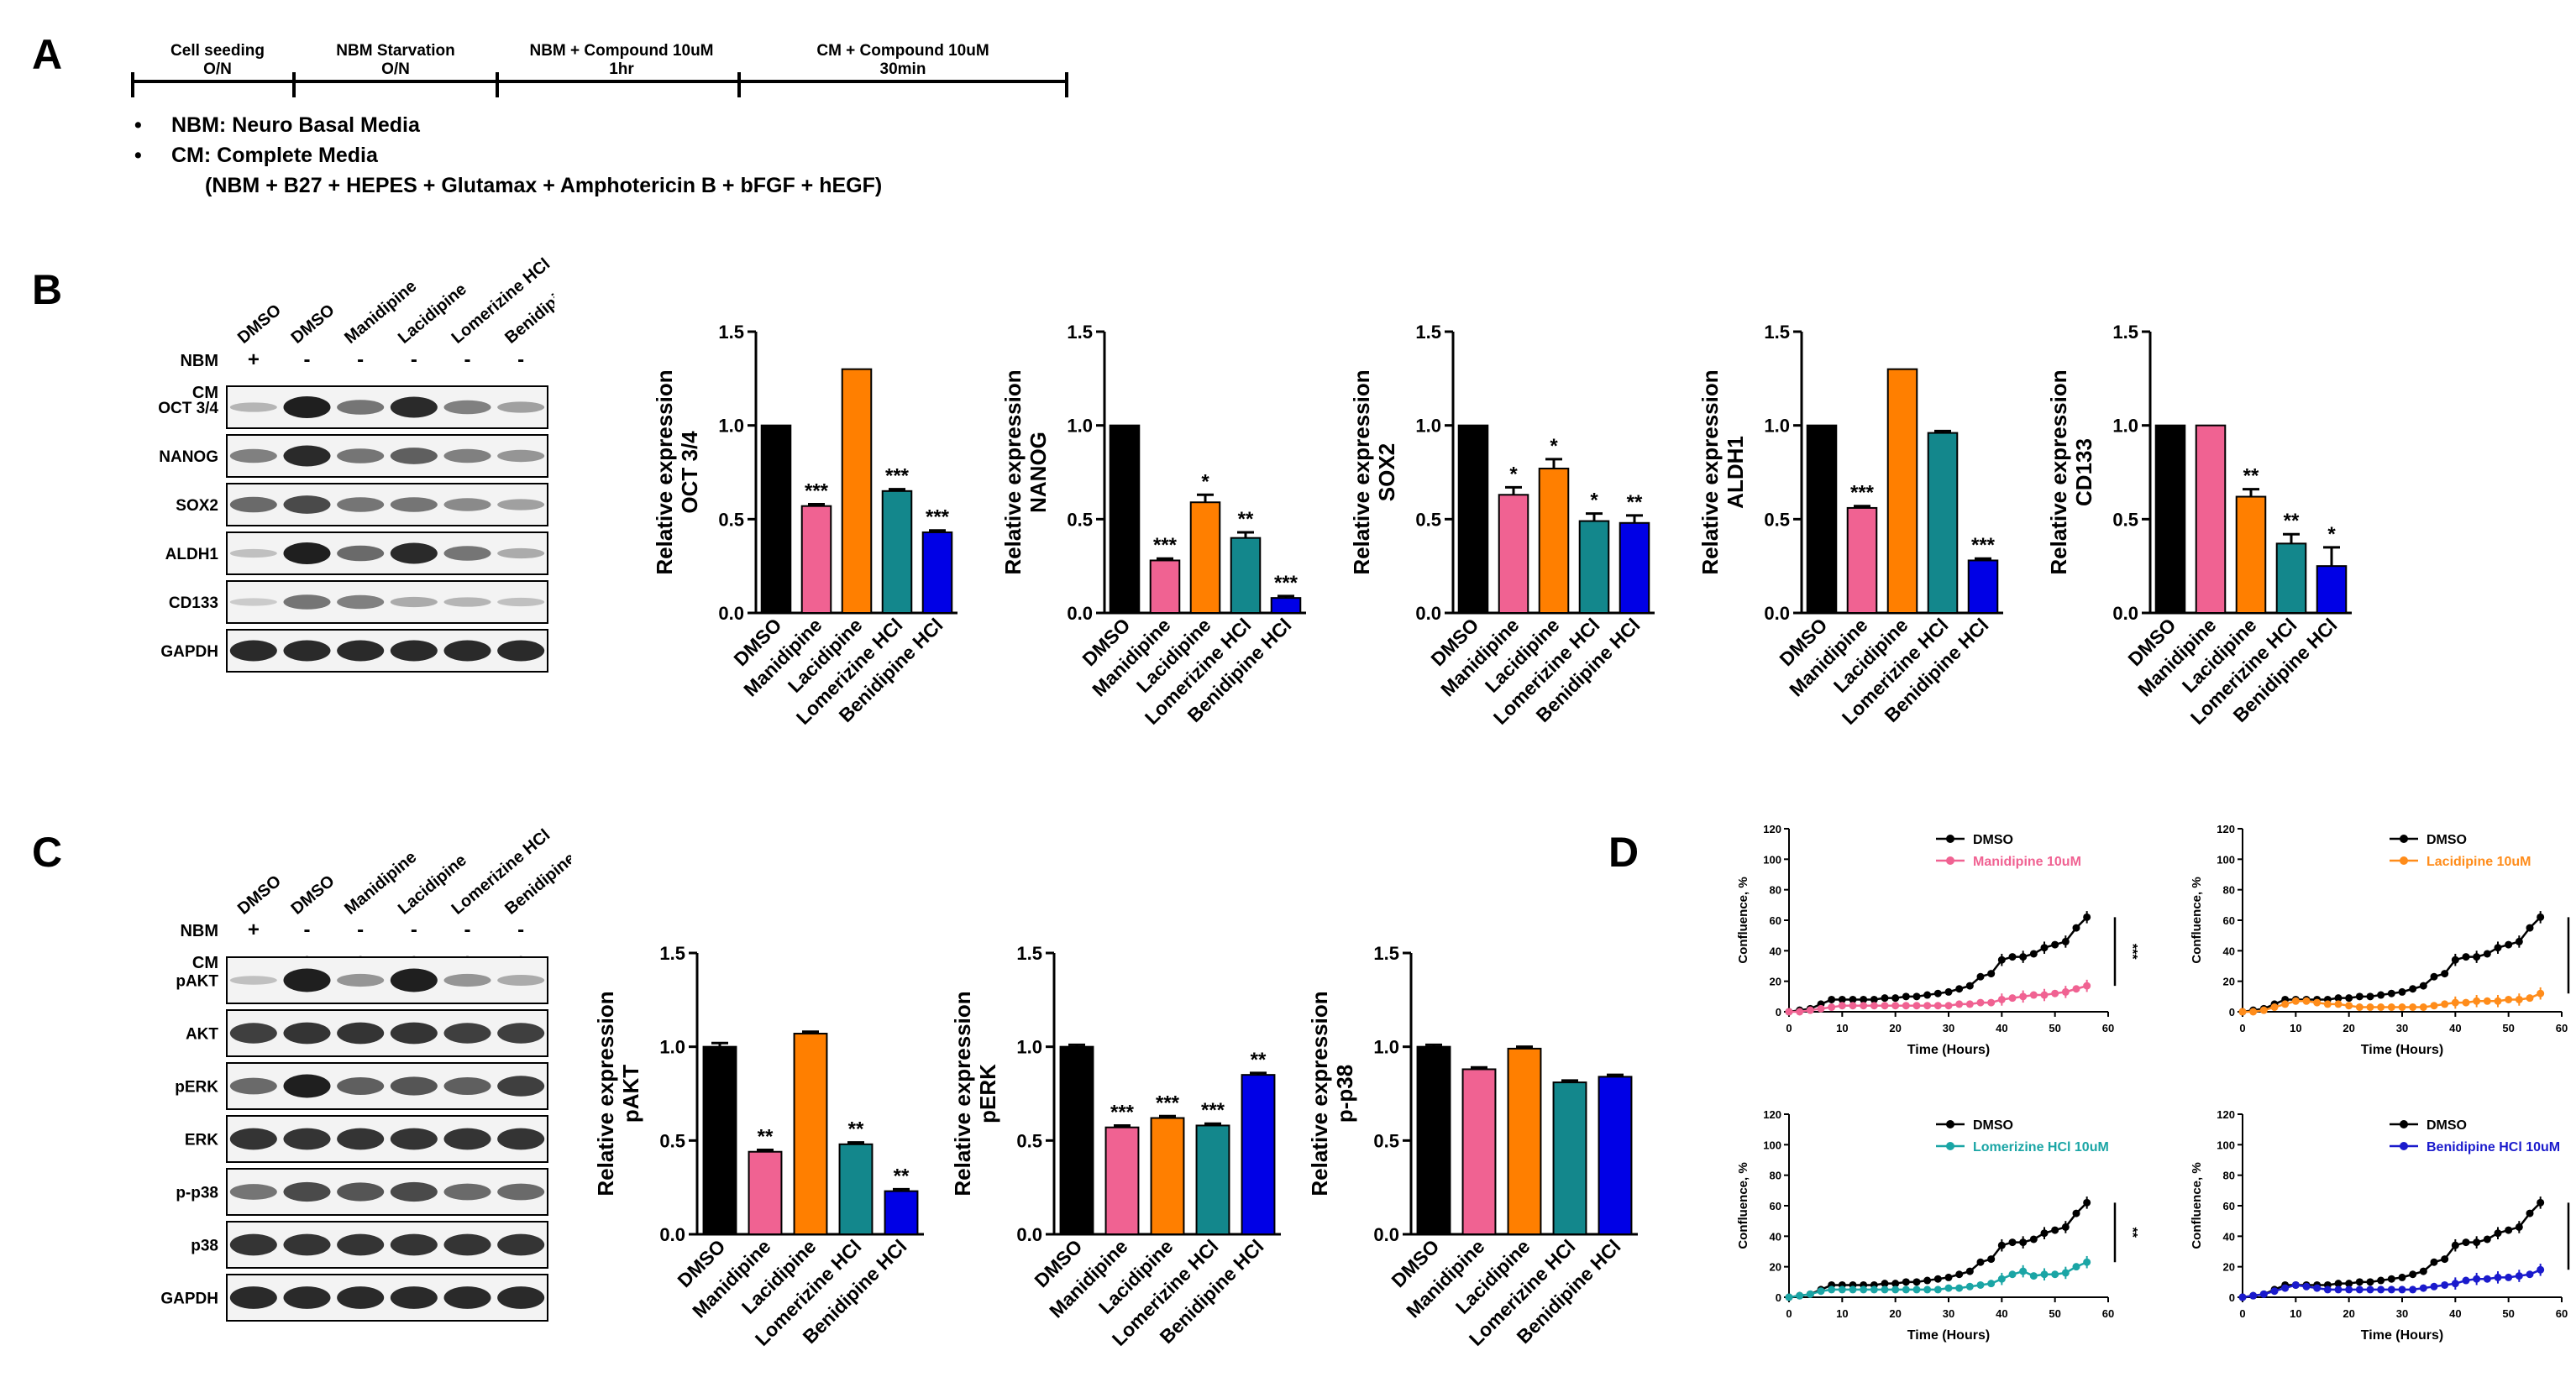 This screenshot has width=2576, height=1398. Describe the element at coordinates (193, 603) in the screenshot. I see `protein-label: CD133` at that location.